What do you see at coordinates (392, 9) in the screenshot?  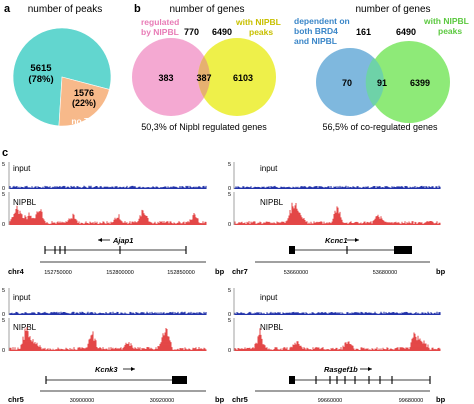 I see `venn-2-title: number of genes` at bounding box center [392, 9].